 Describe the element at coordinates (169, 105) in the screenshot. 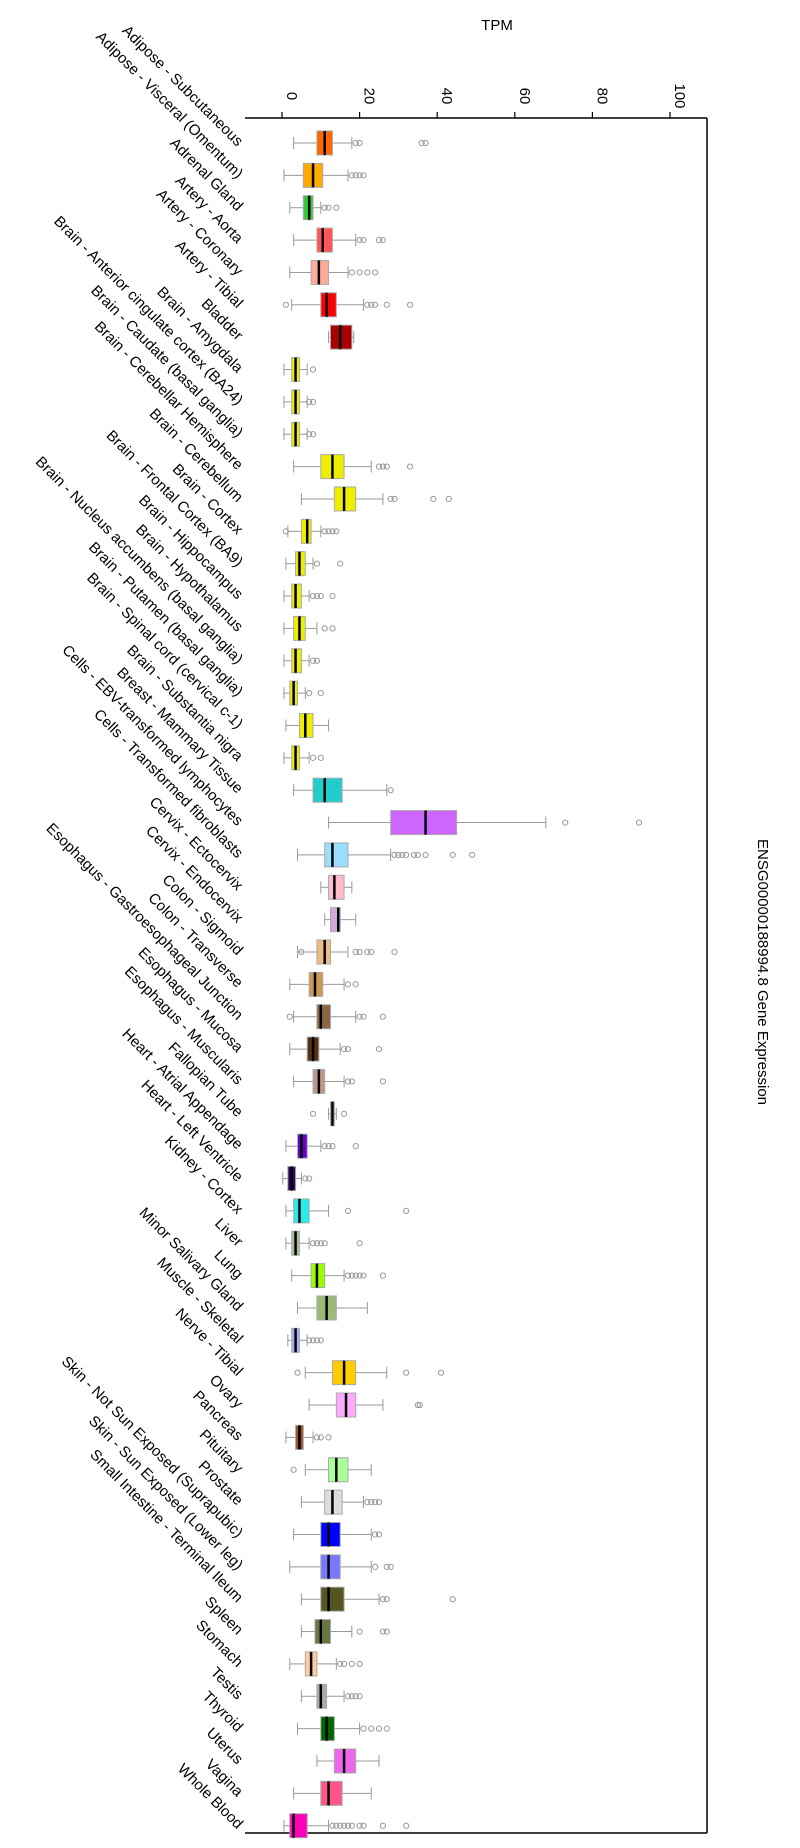

I see `category-label: Adipose - Visceral (Omentum)` at that location.